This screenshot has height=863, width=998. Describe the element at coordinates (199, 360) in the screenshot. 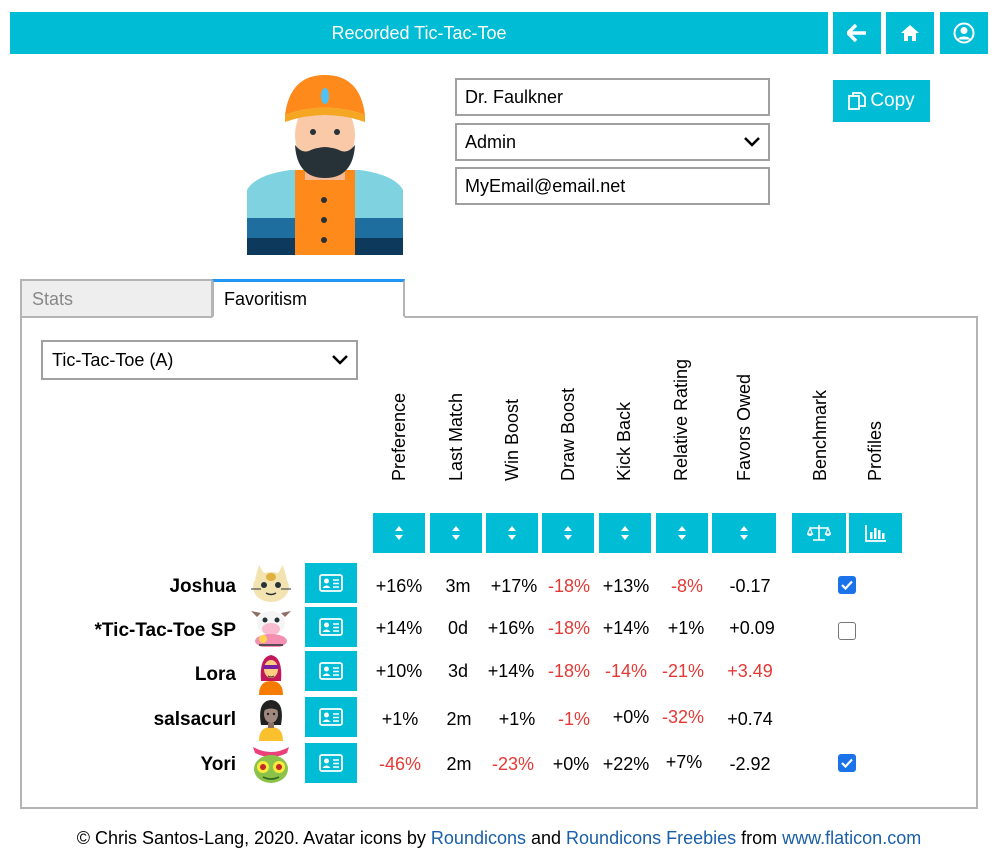

I see `game-select: Tic-Tac-Toe (A)` at that location.